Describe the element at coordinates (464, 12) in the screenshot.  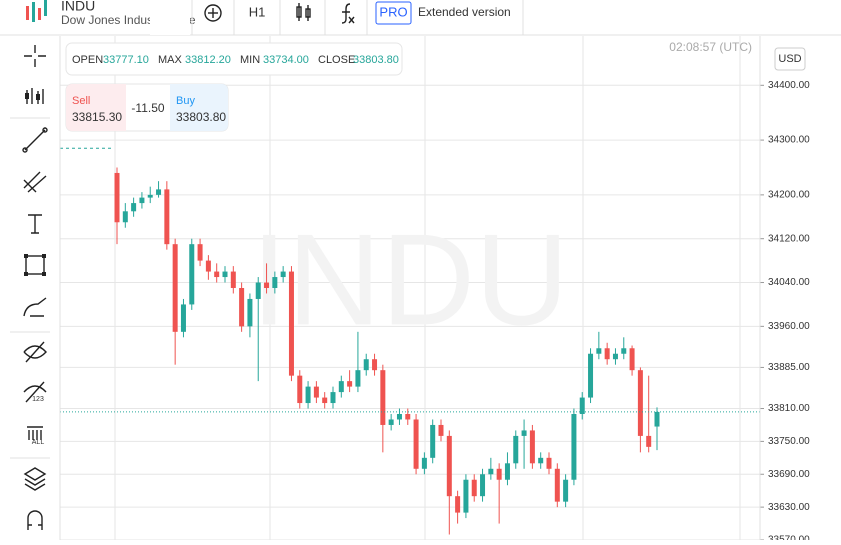
I see `extended-version: Extended version` at that location.